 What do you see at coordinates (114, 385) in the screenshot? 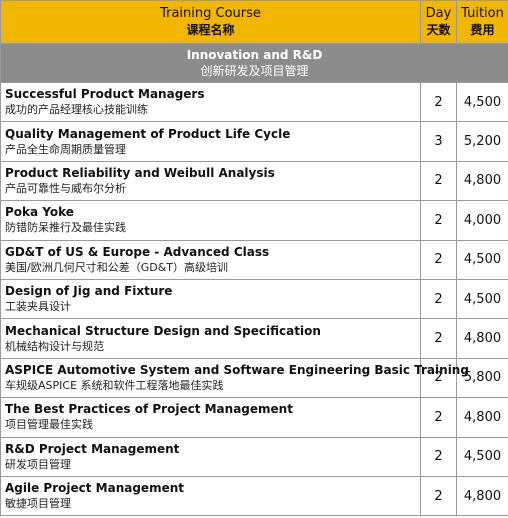
I see `course-name-zh: 车规级ASPICE 系统和软件工程落地最佳实践` at bounding box center [114, 385].